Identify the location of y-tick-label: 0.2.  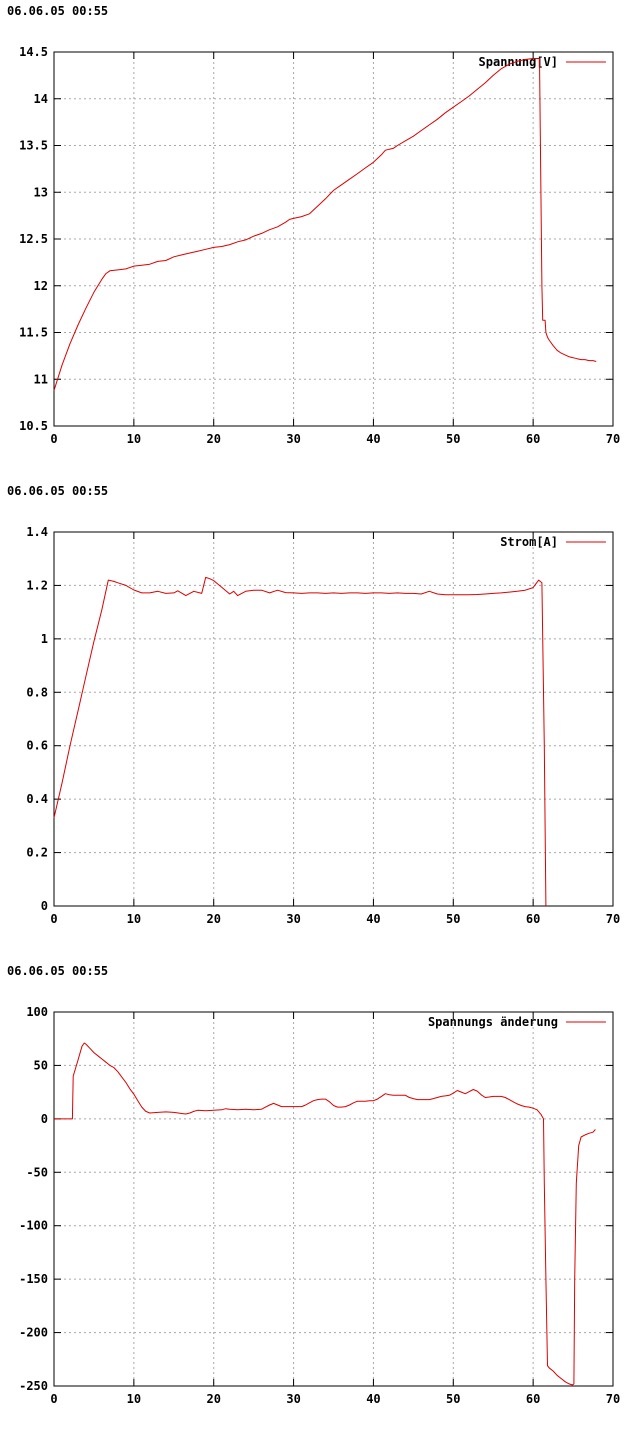
(37, 853).